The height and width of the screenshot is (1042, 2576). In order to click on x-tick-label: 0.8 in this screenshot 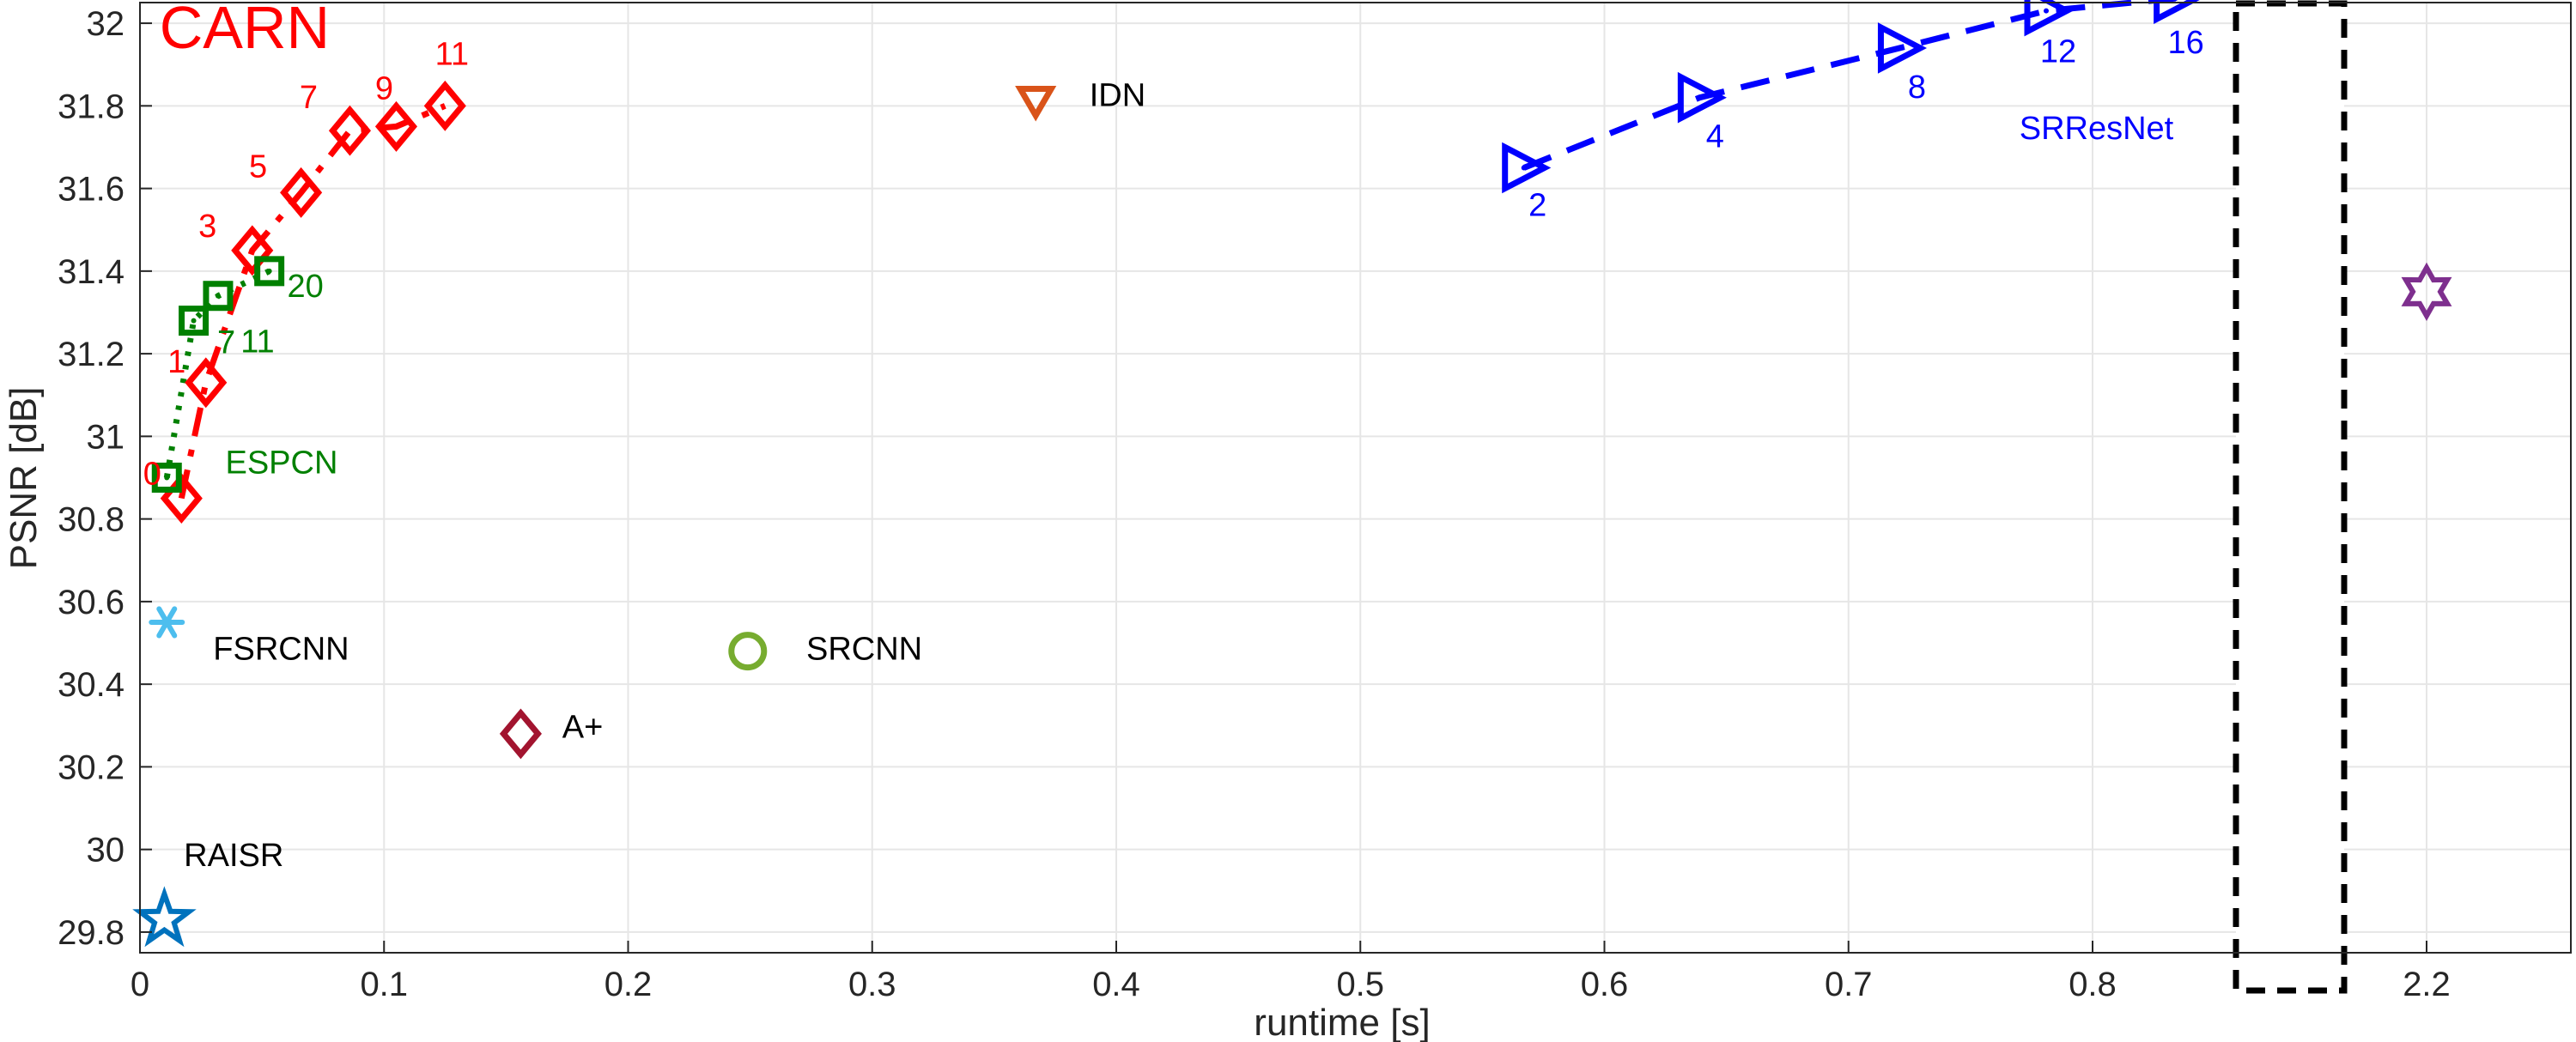, I will do `click(2093, 984)`.